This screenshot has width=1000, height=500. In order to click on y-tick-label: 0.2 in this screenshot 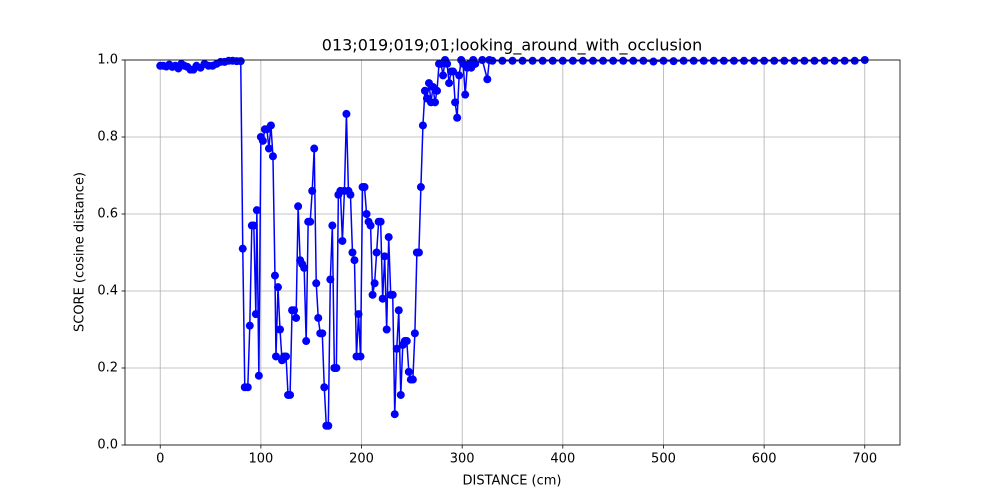, I will do `click(107, 368)`.